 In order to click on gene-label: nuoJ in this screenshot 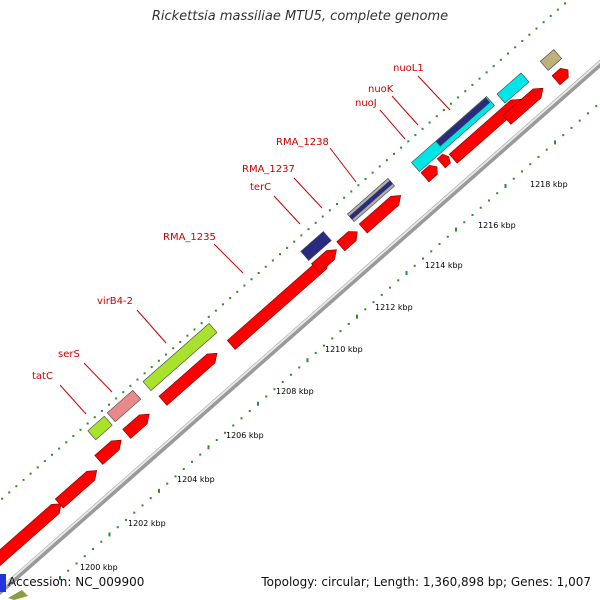, I will do `click(366, 103)`.